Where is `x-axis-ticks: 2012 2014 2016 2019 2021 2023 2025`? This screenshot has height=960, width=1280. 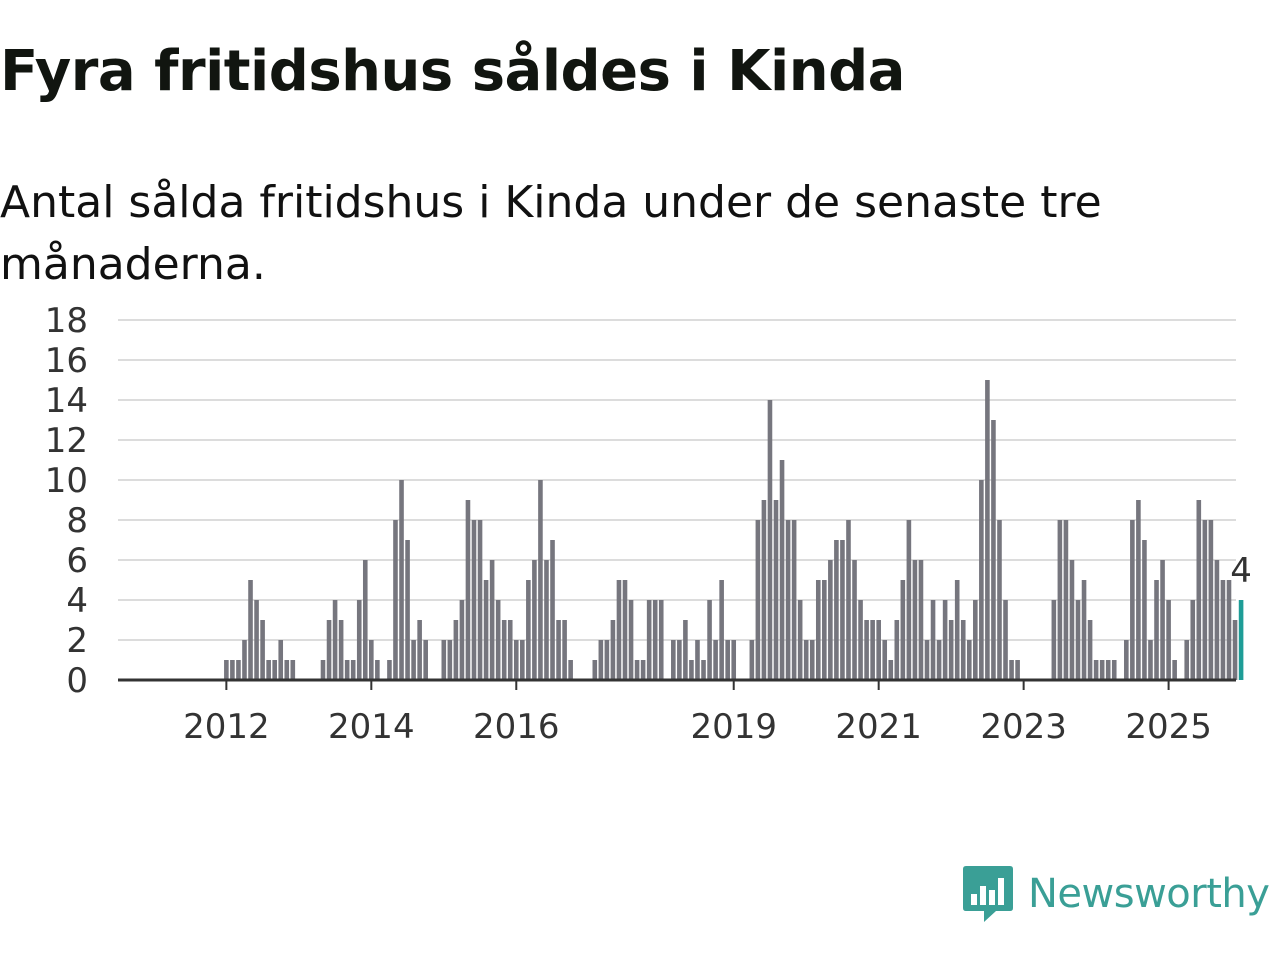 x-axis-ticks: 2012 2014 2016 2019 2021 2023 2025 is located at coordinates (697, 713).